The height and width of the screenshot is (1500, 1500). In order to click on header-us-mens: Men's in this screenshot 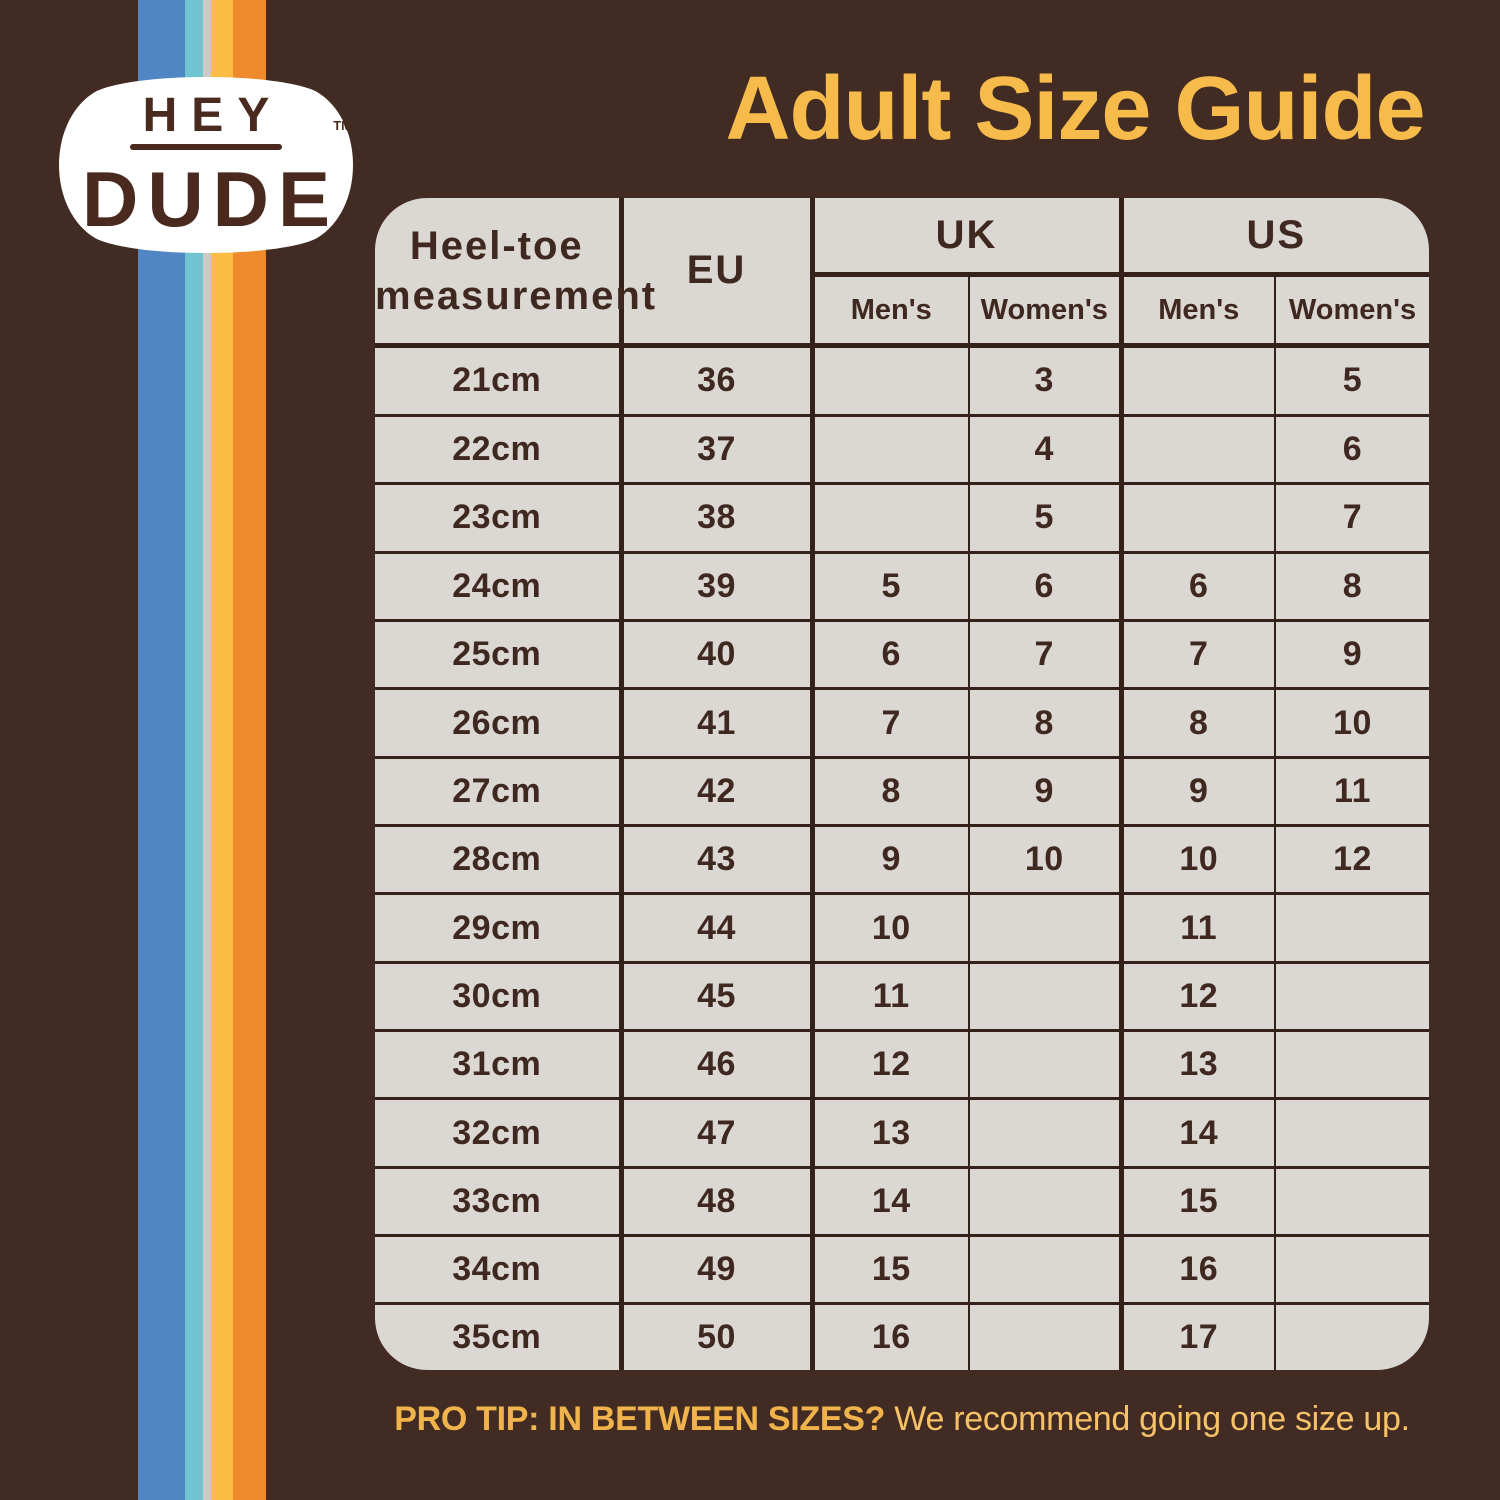, I will do `click(1196, 310)`.